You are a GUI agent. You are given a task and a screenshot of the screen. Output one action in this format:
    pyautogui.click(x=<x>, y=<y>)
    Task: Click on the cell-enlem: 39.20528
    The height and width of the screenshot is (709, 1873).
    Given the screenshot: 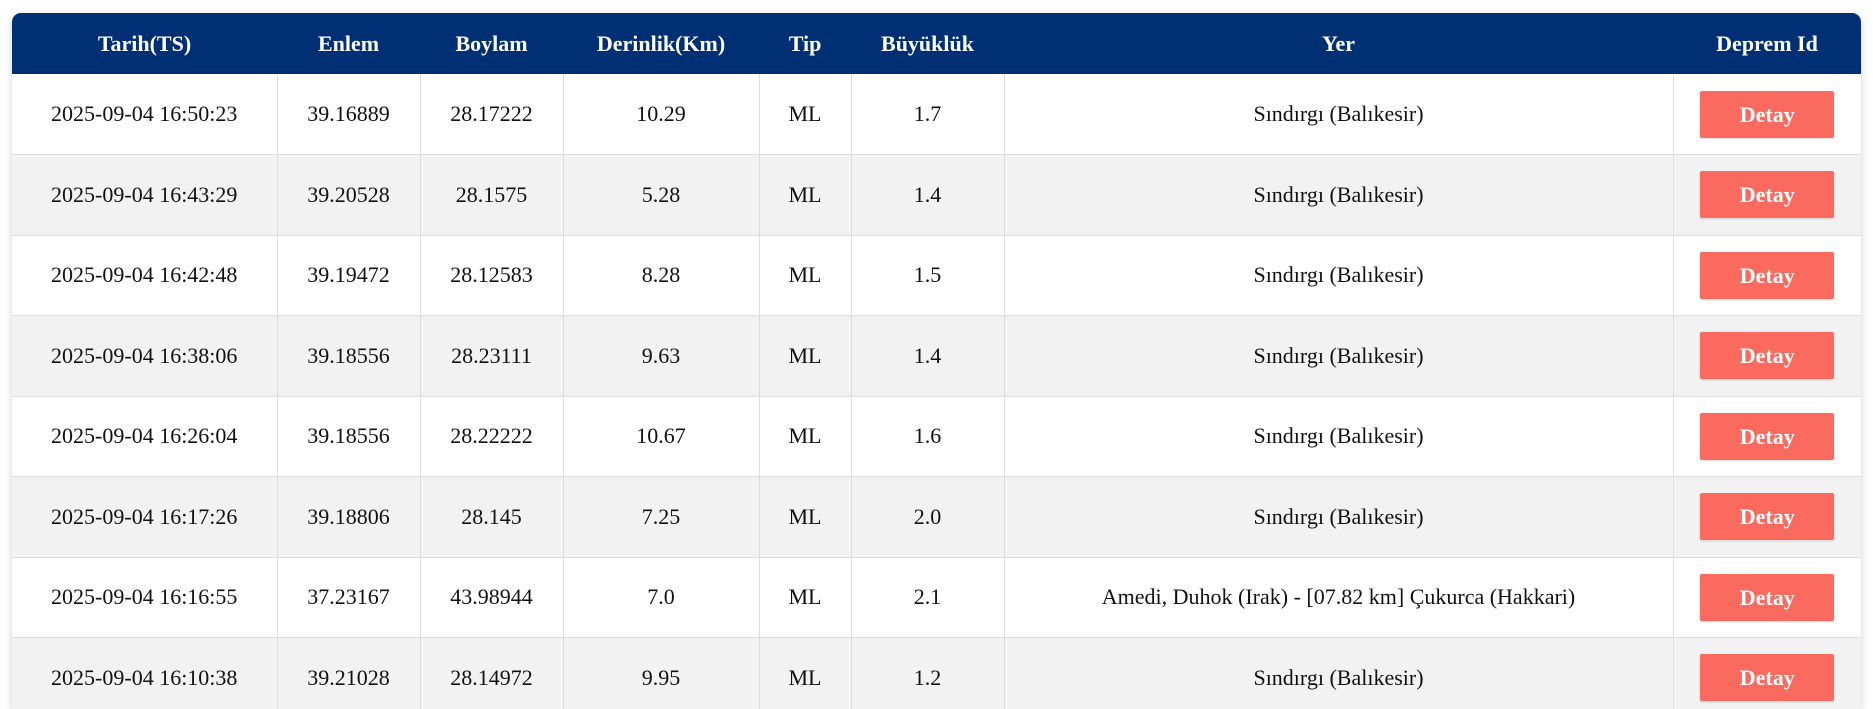 What is the action you would take?
    pyautogui.click(x=349, y=195)
    